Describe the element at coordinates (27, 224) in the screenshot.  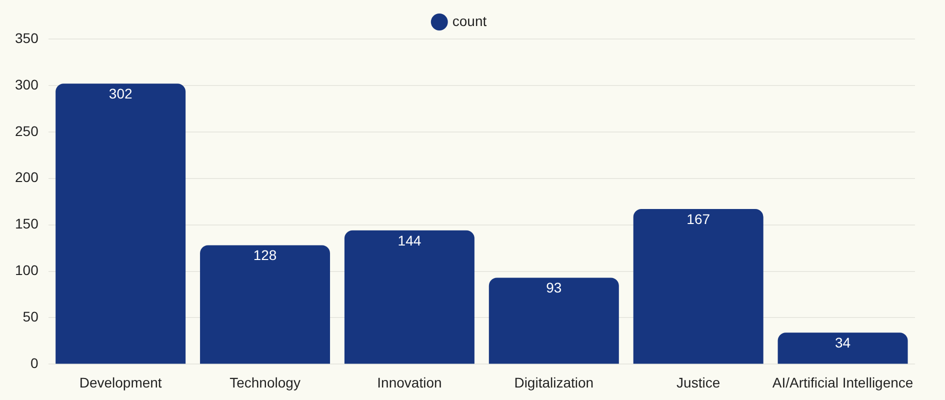
I see `y-tick-label: 150` at that location.